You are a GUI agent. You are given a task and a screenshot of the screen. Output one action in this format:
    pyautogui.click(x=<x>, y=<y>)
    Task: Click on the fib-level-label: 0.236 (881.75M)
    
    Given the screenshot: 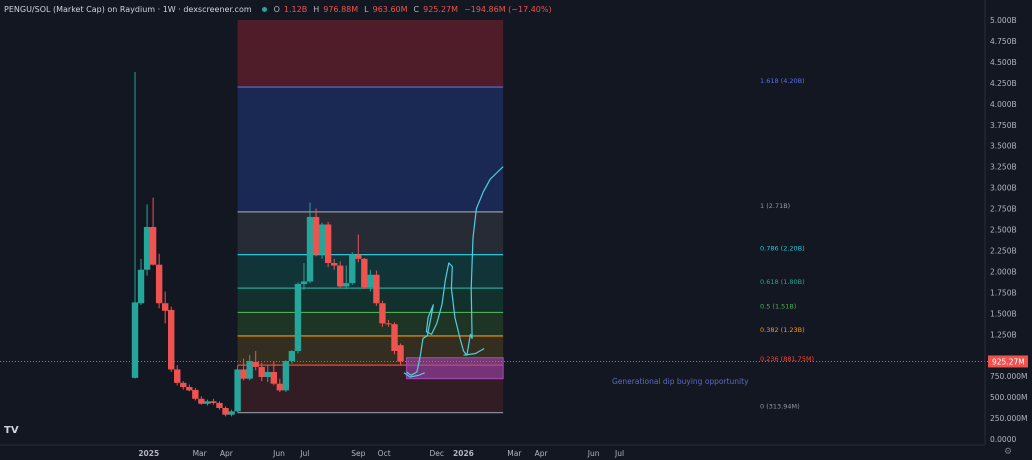 What is the action you would take?
    pyautogui.click(x=787, y=359)
    